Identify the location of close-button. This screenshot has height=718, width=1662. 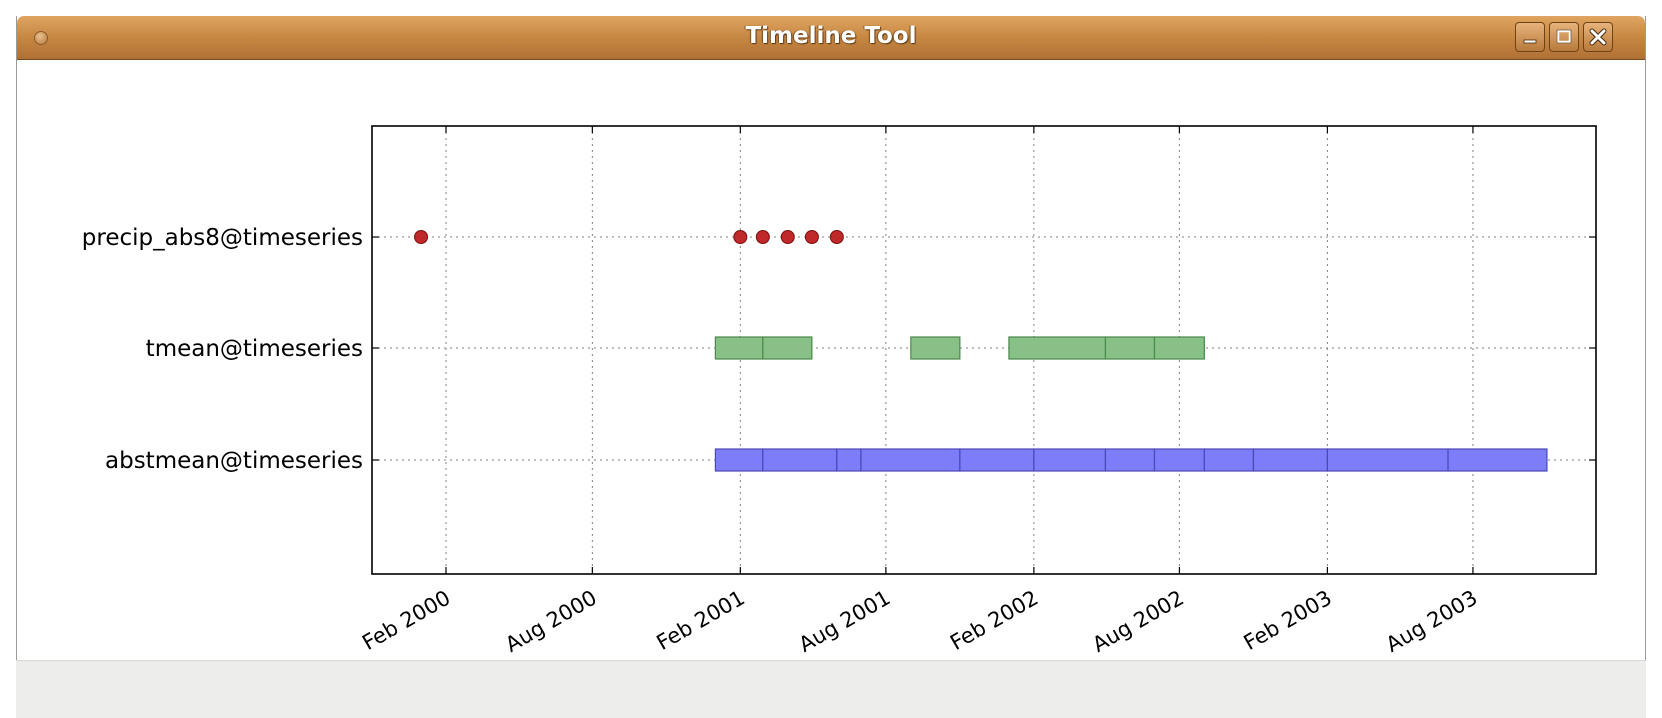
(1598, 37).